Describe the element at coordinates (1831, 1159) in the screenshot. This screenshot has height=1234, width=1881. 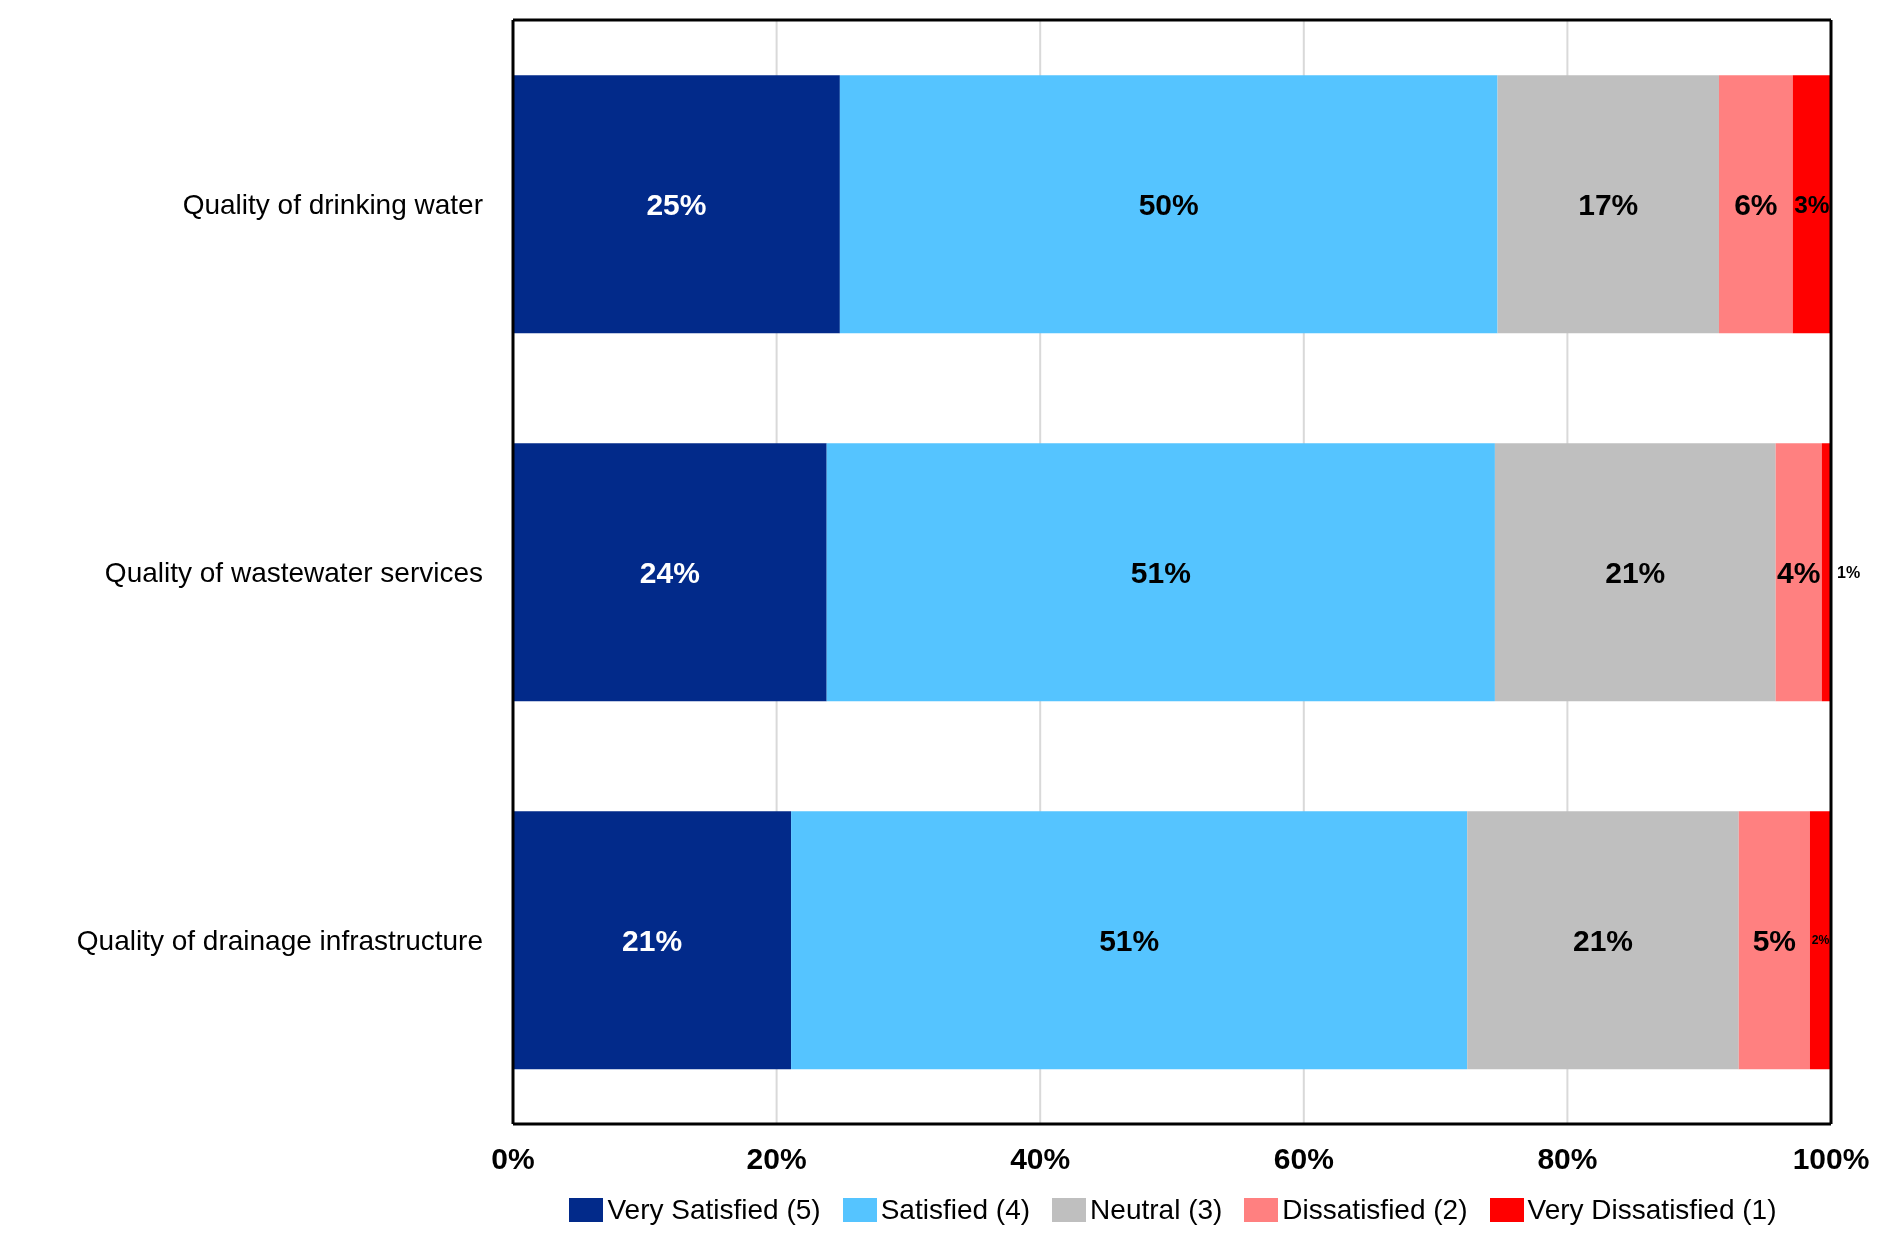
I see `x-tick-label: 100%` at that location.